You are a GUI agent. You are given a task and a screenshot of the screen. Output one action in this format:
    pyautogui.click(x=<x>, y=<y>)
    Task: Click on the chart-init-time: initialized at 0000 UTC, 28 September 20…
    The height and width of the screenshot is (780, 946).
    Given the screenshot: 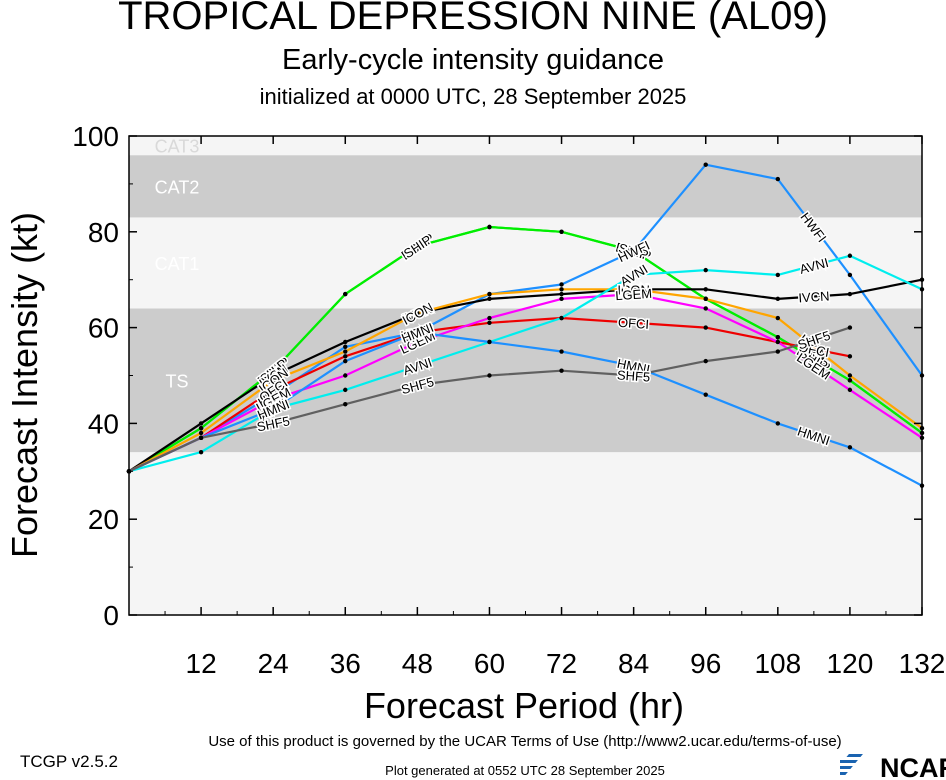 What is the action you would take?
    pyautogui.click(x=473, y=96)
    